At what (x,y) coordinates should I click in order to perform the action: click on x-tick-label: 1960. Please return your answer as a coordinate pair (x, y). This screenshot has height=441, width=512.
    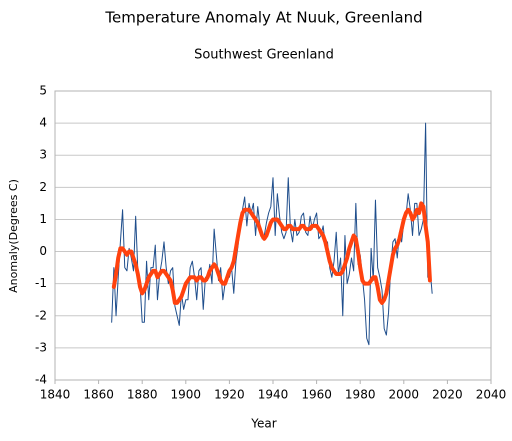
    Looking at the image, I should click on (316, 395).